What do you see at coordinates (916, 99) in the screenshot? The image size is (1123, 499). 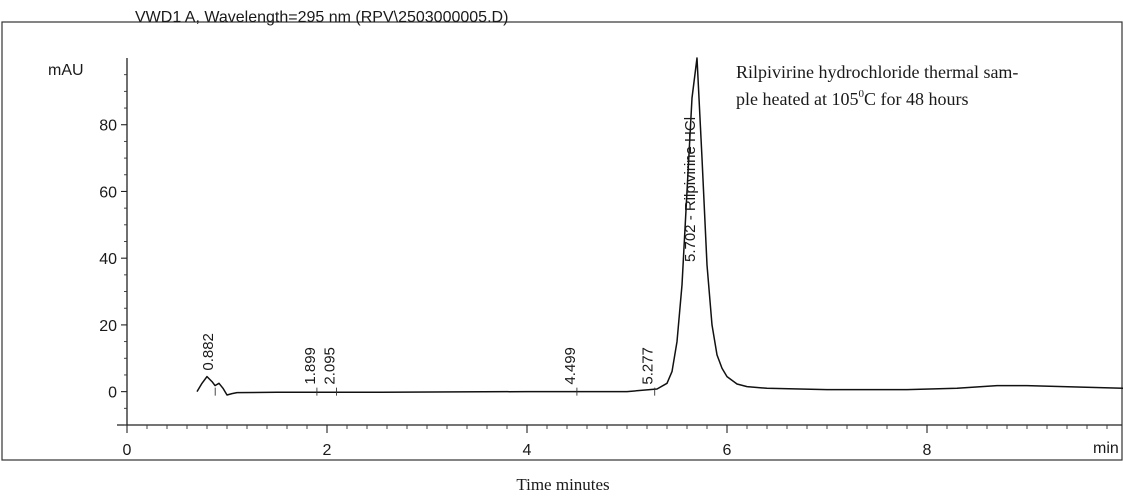 I see `annotation-line-2b: C for 48 hours` at bounding box center [916, 99].